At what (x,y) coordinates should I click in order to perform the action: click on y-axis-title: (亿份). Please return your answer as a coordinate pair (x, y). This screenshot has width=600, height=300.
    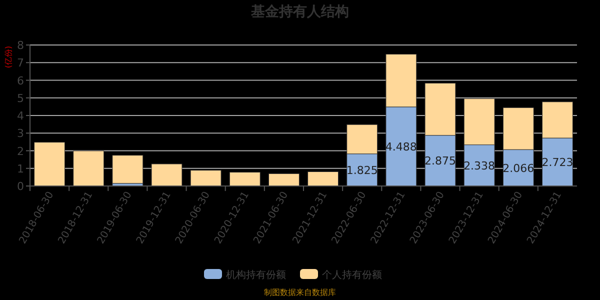
    Looking at the image, I should click on (8, 57).